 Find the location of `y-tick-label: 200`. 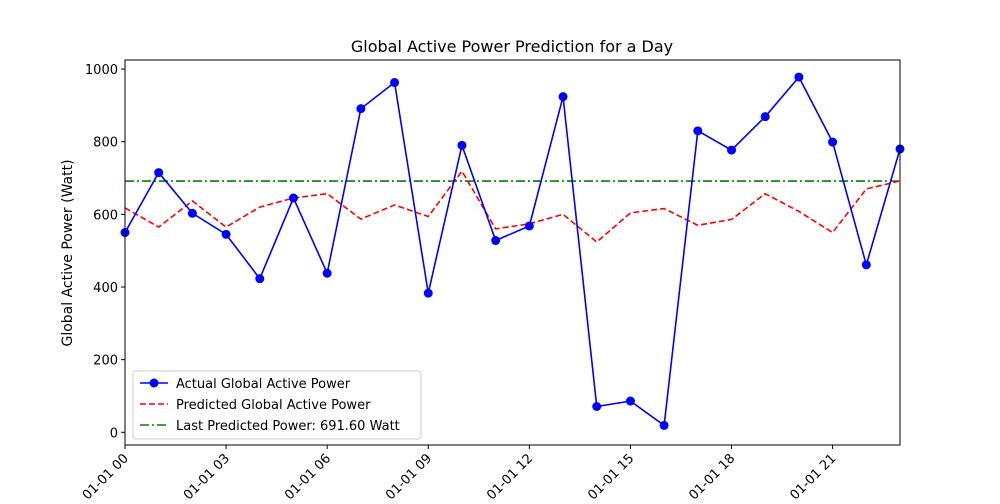

y-tick-label: 200 is located at coordinates (105, 361).